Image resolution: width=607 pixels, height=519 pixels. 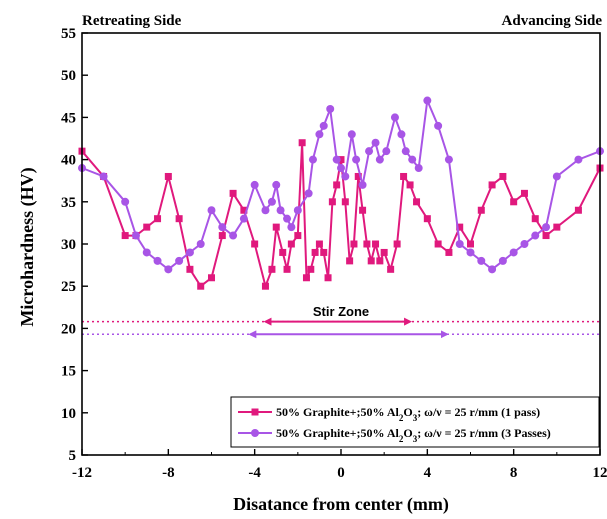 I want to click on y-tick-label-10: 10, so click(x=68, y=414).